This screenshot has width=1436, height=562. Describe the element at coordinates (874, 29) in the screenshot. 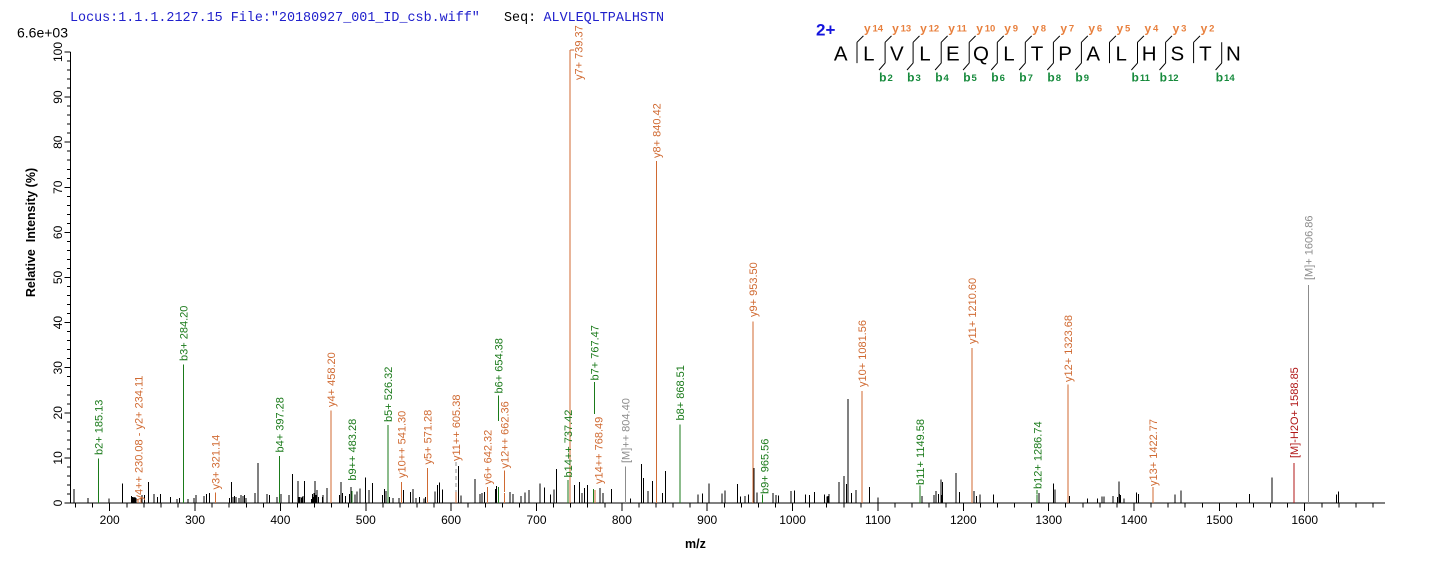

I see `svg-text:y14: y 14` at that location.